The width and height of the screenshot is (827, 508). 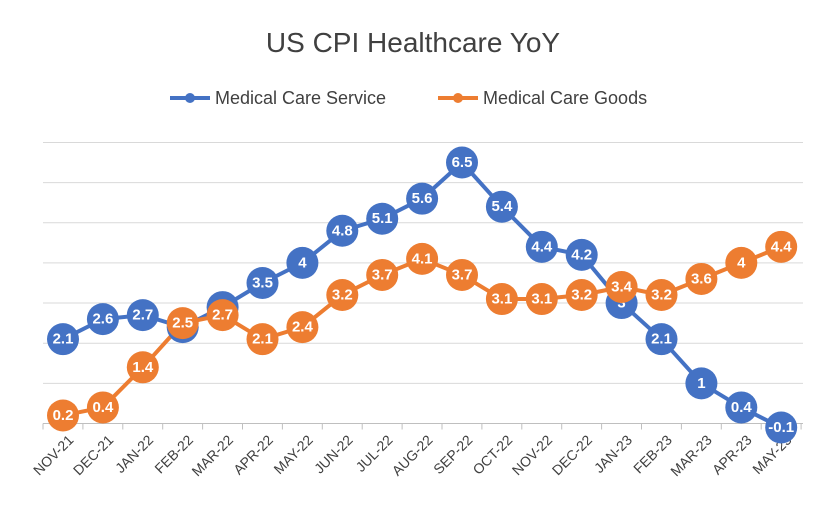 What do you see at coordinates (453, 455) in the screenshot?
I see `x-tick-label: SEP-22` at bounding box center [453, 455].